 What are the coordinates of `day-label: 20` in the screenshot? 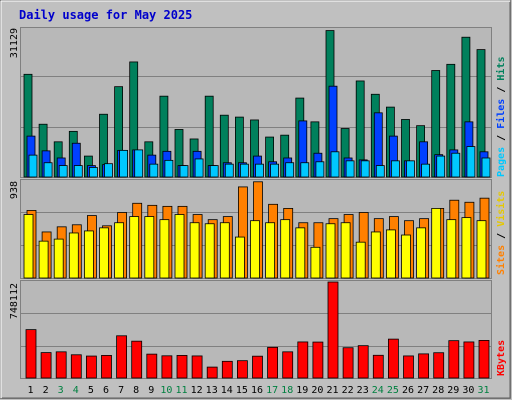 It's located at (317, 390).